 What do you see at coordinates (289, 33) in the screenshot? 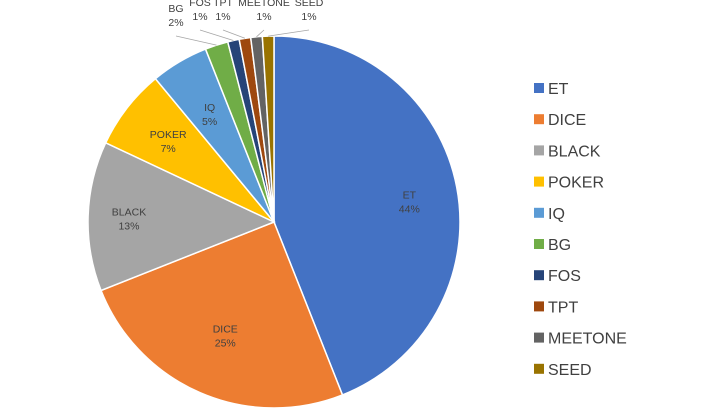
I see `leader-line-seed` at bounding box center [289, 33].